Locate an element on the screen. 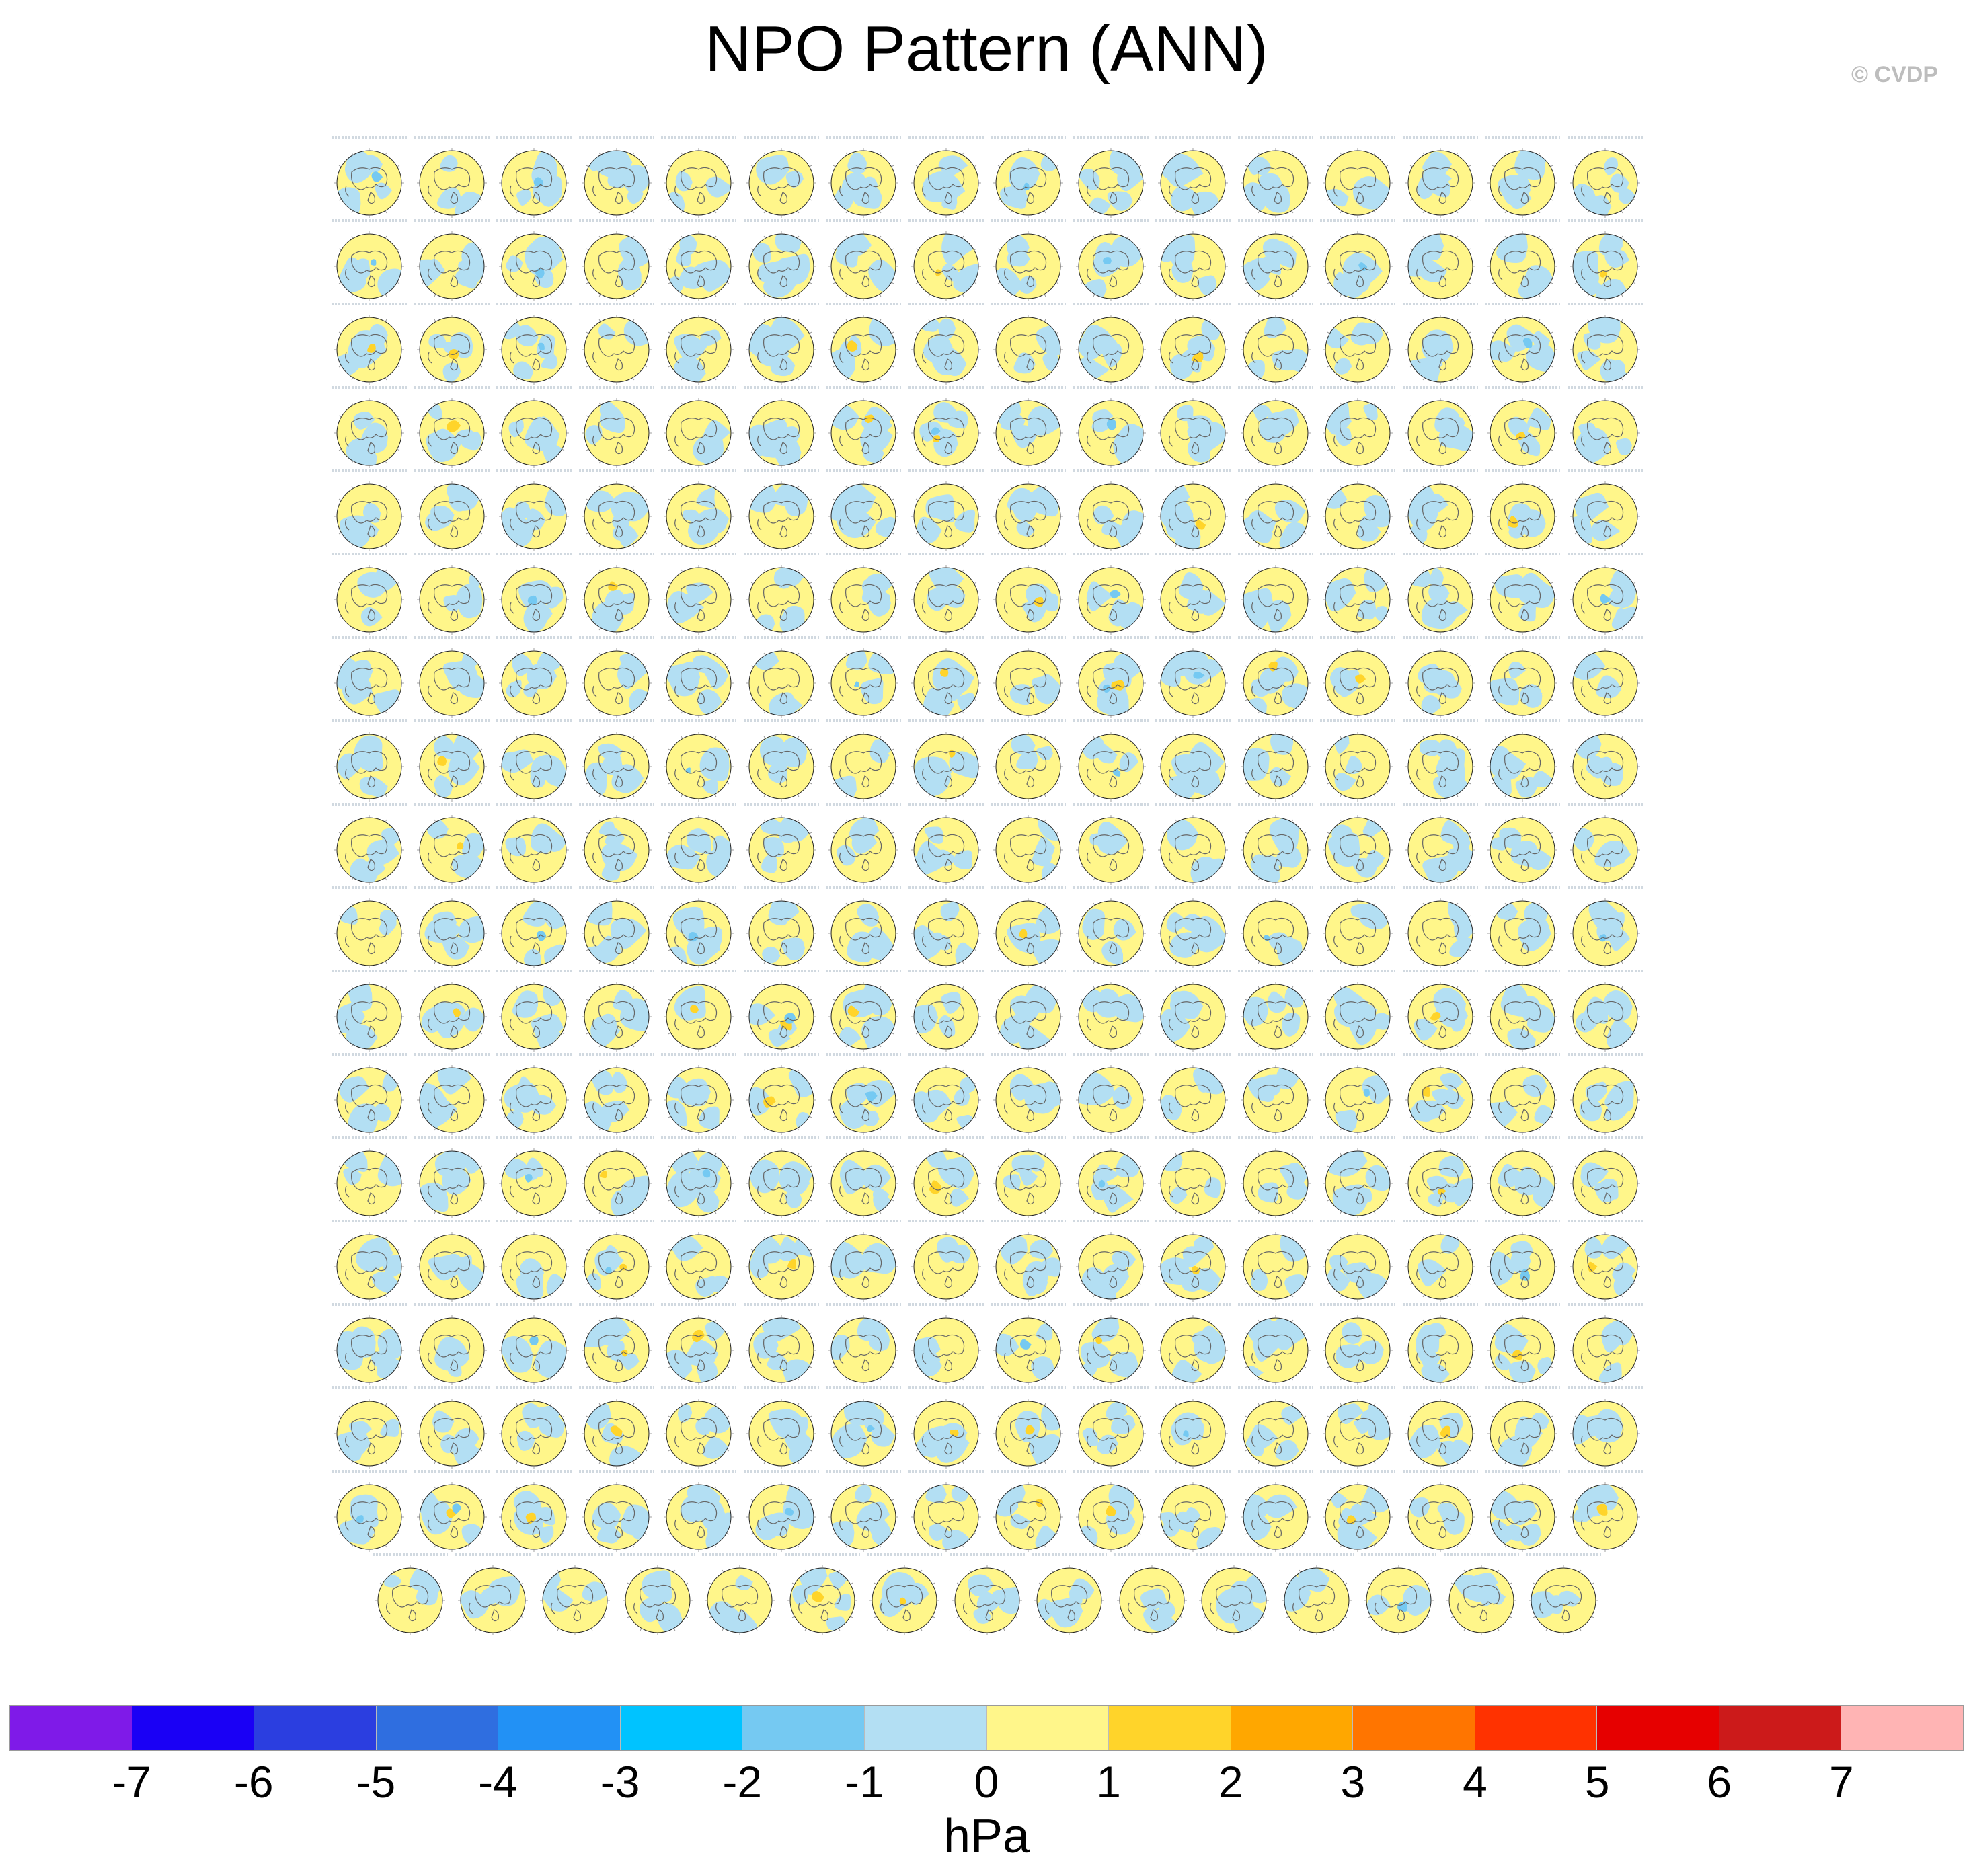  colorbar is located at coordinates (986, 1728).